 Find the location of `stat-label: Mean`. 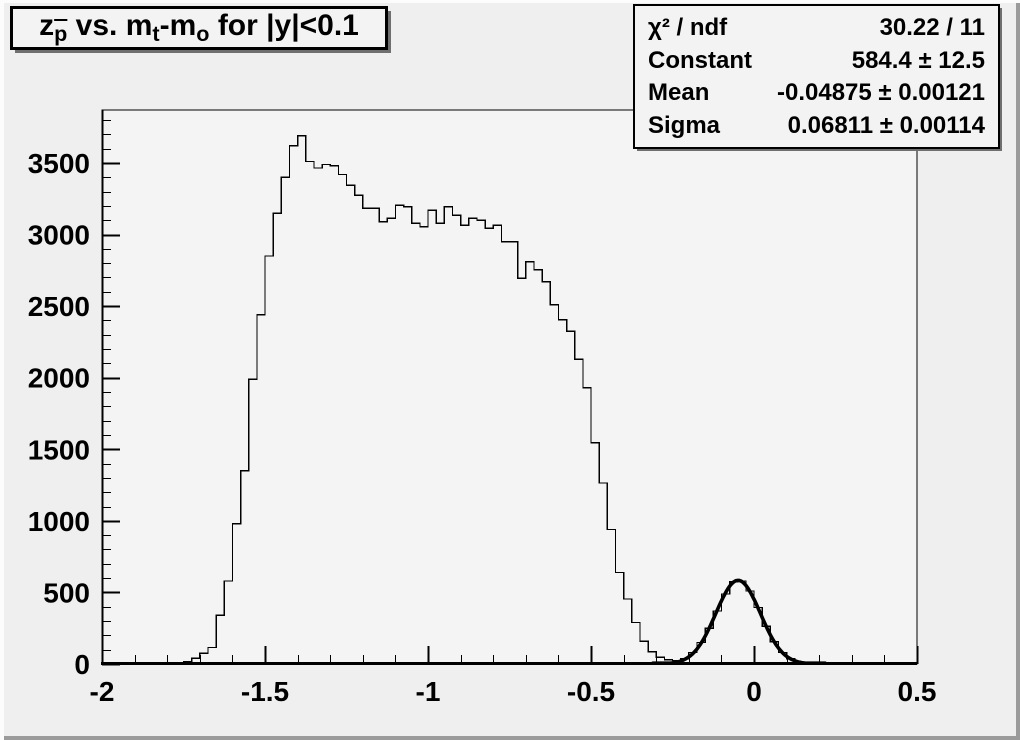

stat-label: Mean is located at coordinates (679, 93).